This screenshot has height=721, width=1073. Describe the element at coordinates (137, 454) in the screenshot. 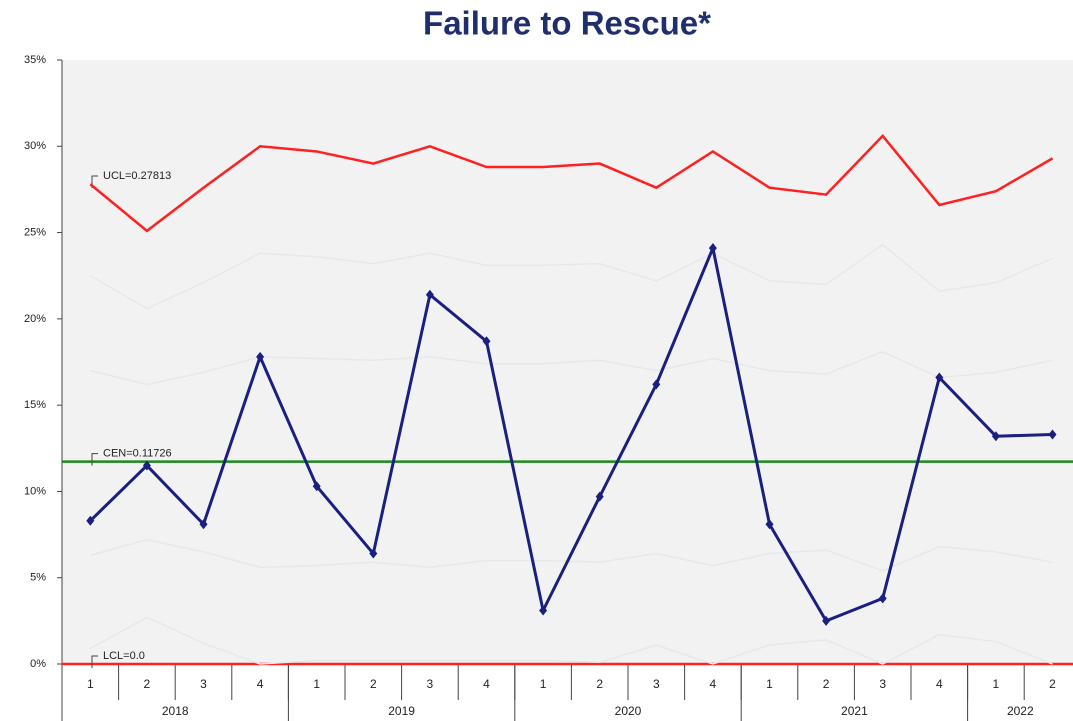

I see `limit-label: CEN=0.11726` at that location.